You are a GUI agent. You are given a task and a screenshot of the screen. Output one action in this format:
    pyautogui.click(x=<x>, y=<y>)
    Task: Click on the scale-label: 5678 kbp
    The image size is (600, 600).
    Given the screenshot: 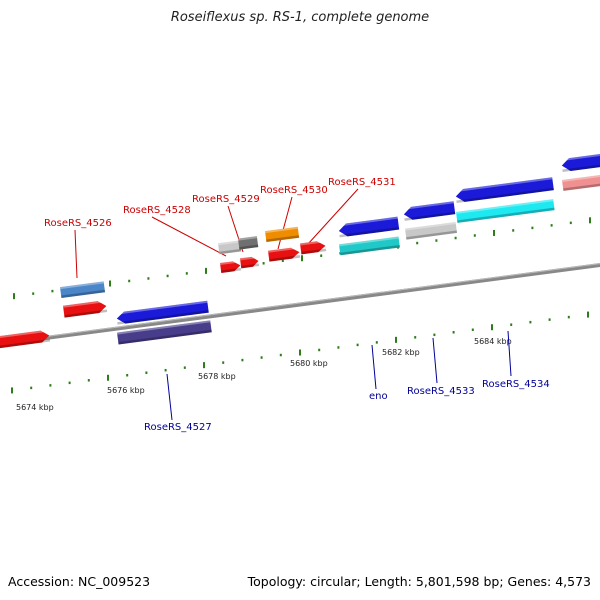 What is the action you would take?
    pyautogui.click(x=217, y=376)
    